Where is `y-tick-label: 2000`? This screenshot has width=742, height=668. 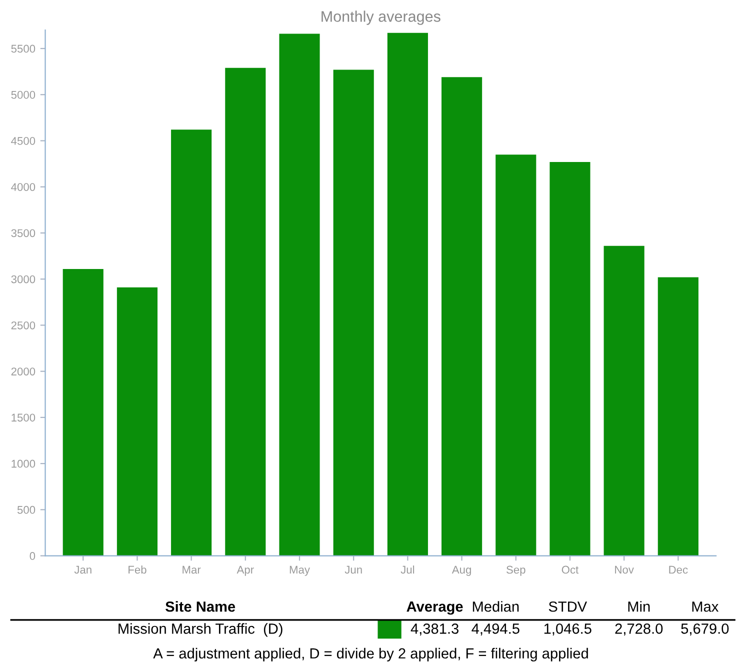 y-tick-label: 2000 is located at coordinates (23, 372).